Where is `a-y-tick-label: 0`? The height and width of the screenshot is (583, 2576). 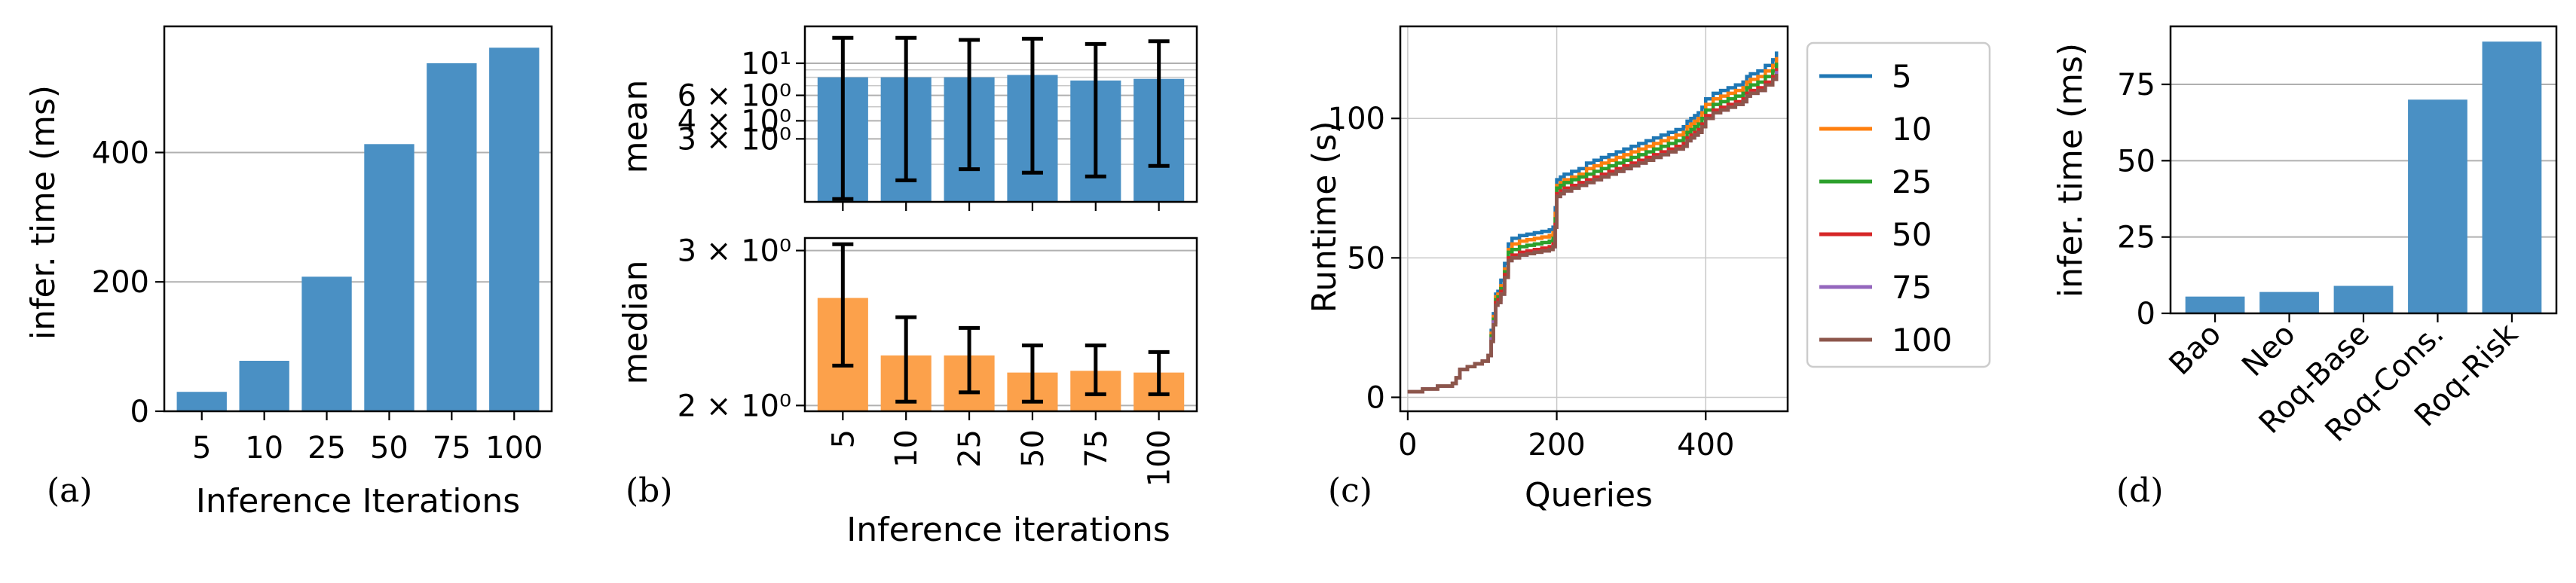
a-y-tick-label: 0 is located at coordinates (140, 412).